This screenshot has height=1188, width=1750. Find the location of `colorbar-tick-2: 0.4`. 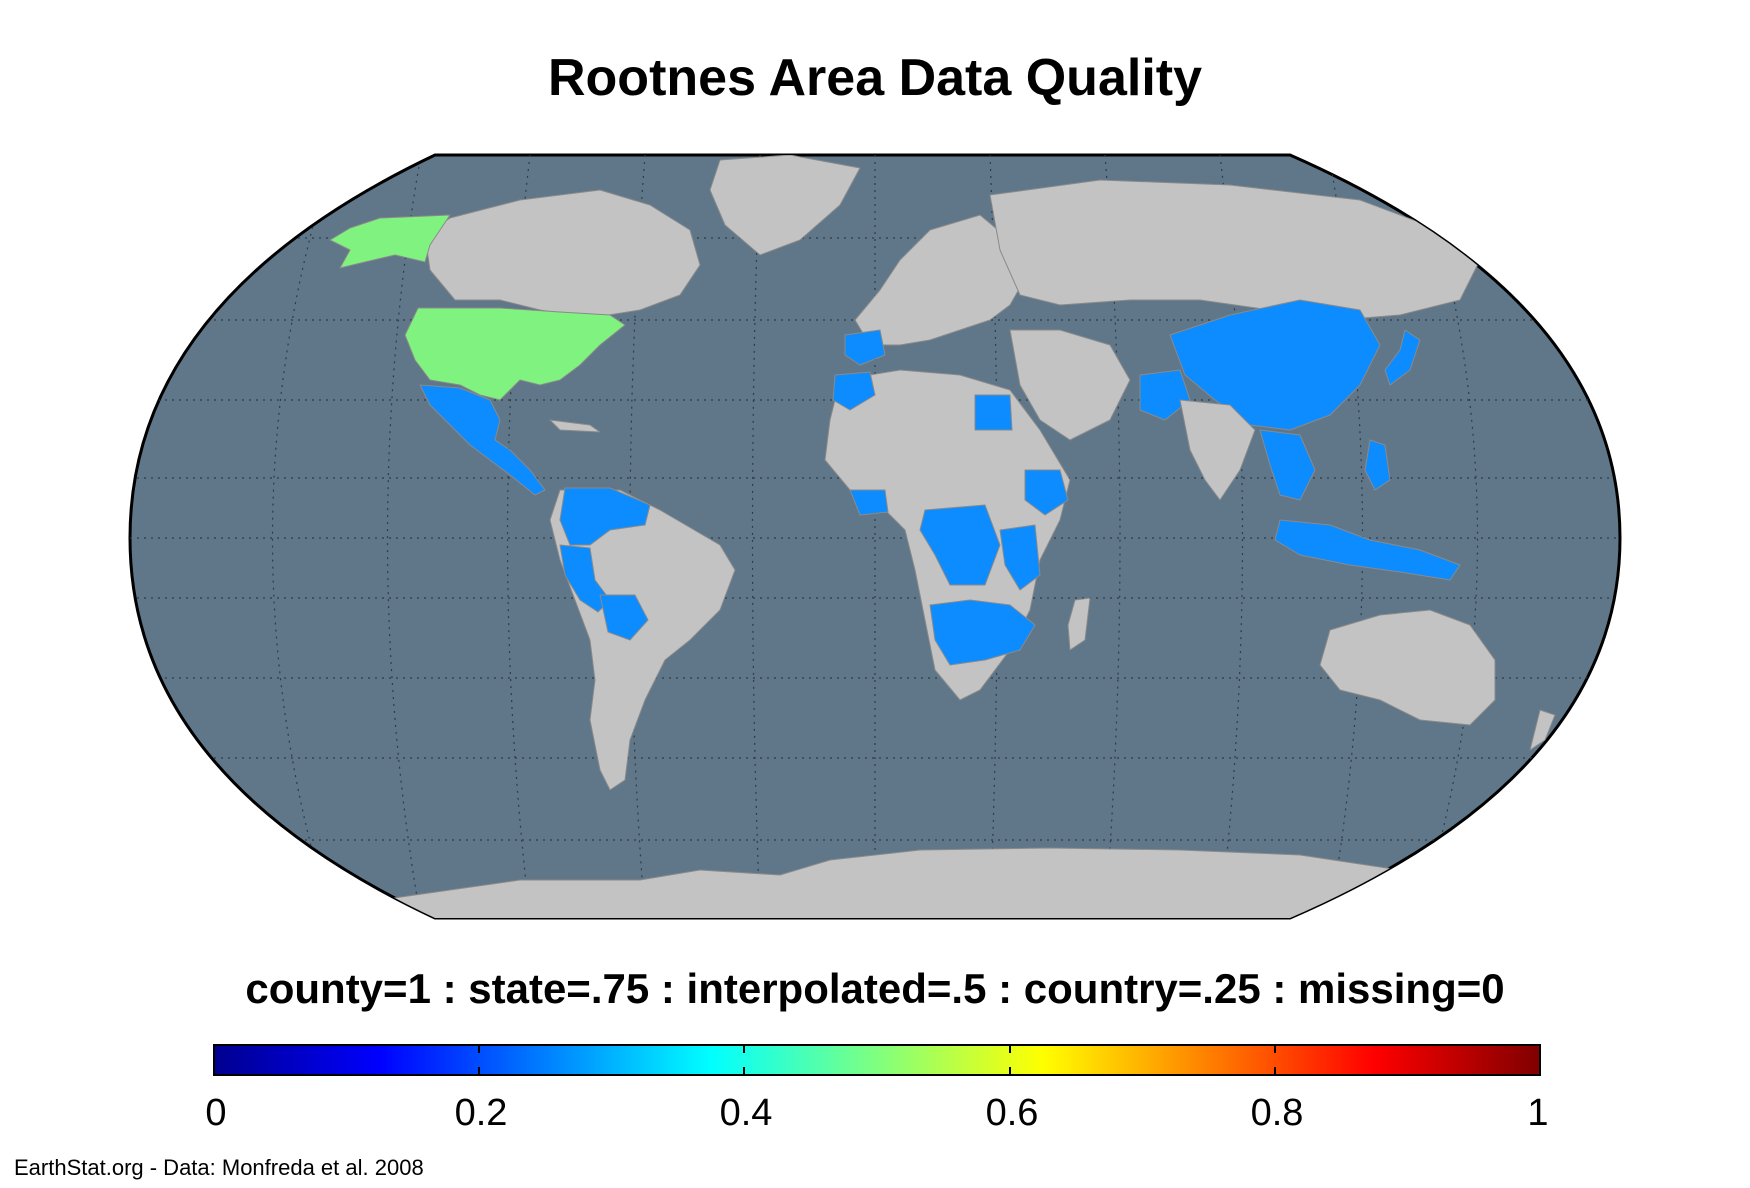

colorbar-tick-2: 0.4 is located at coordinates (746, 1113).